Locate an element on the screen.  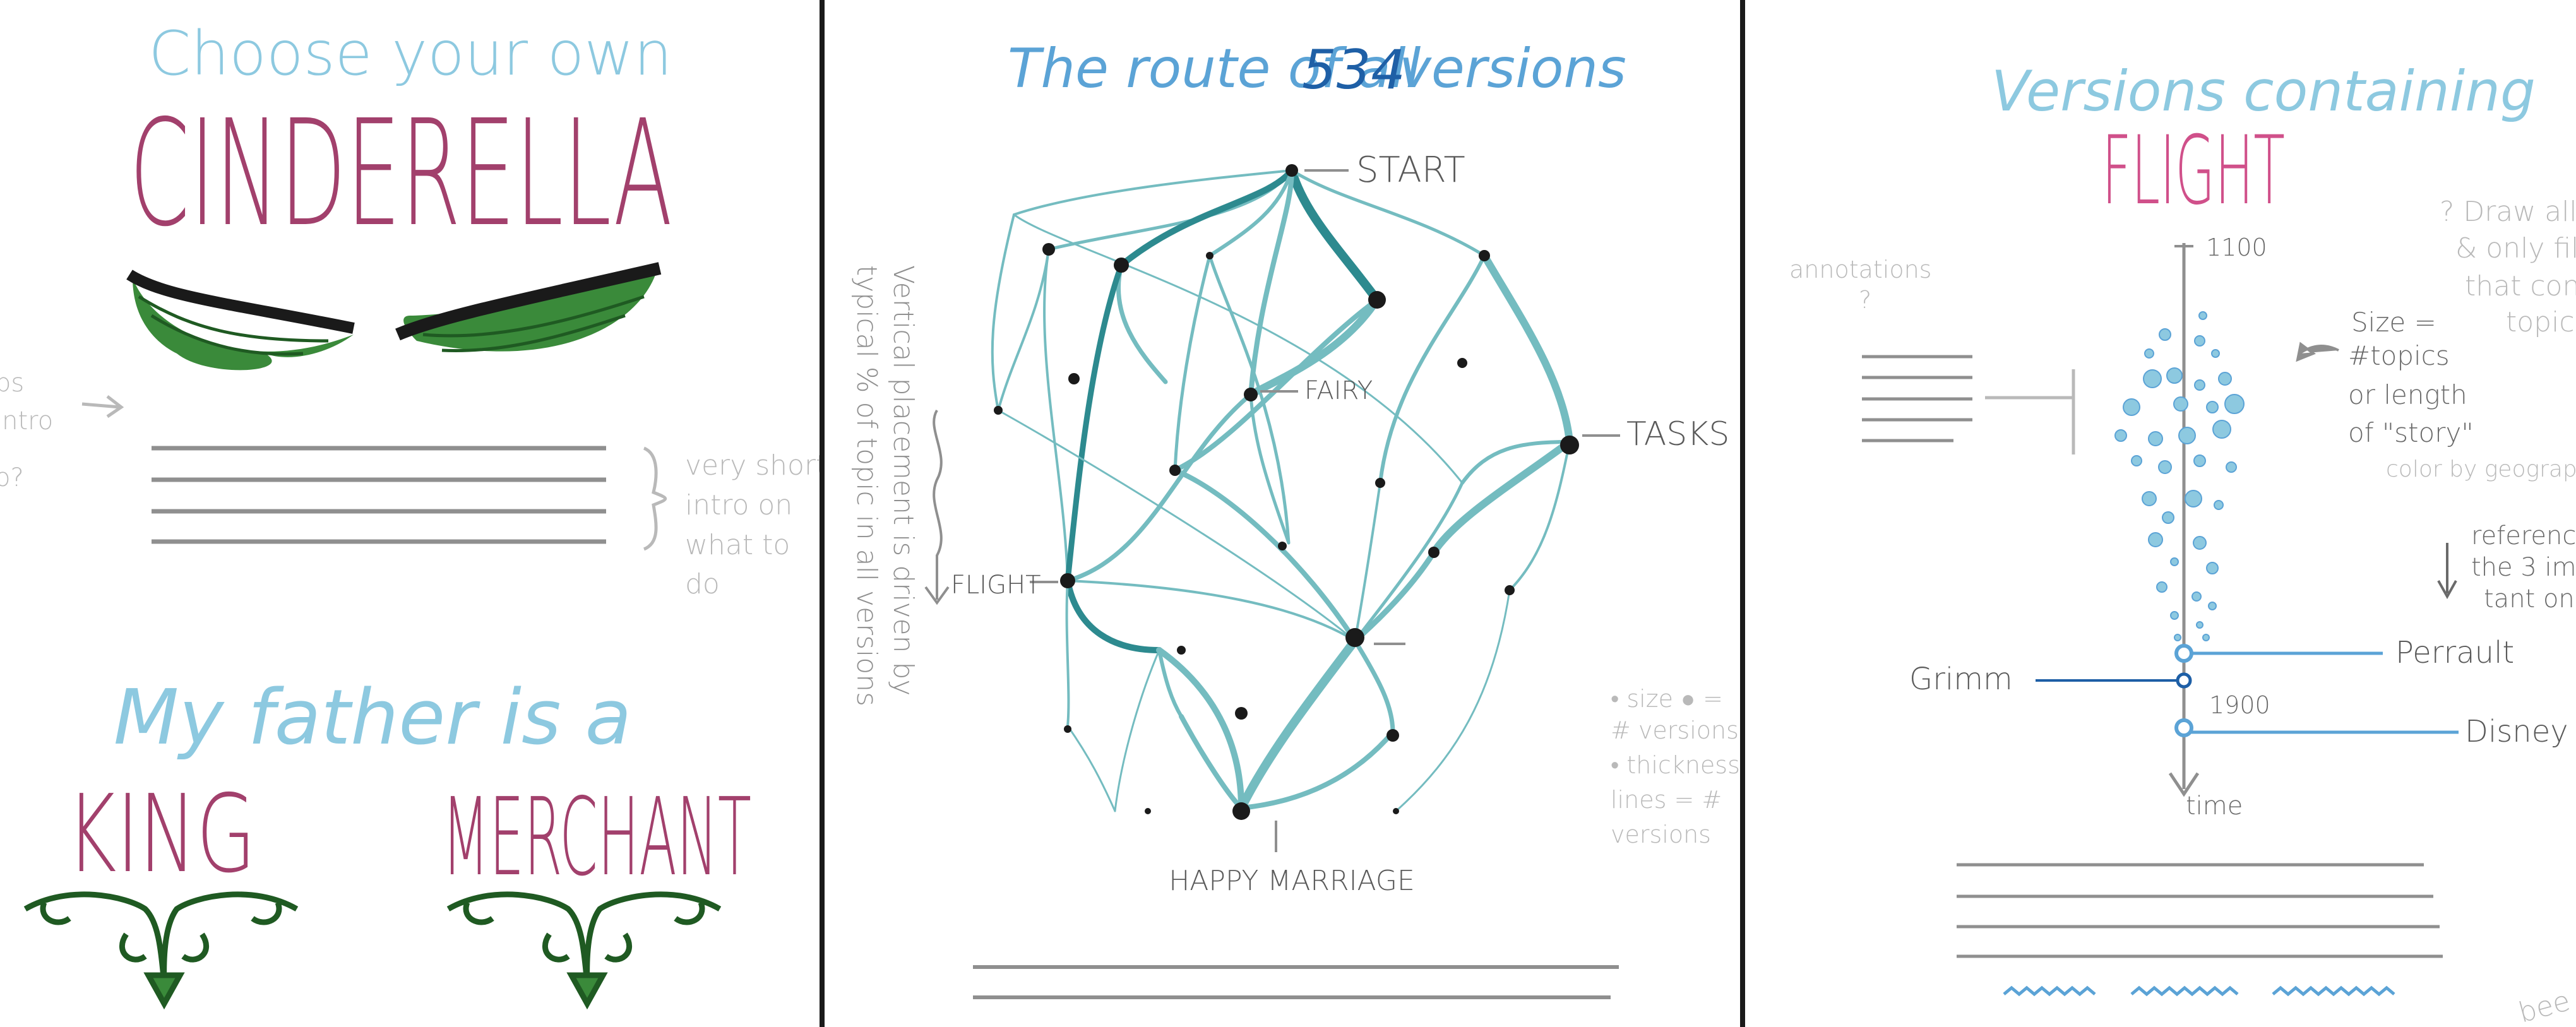
reference-note-line-1: referenc is located at coordinates (2523, 536).